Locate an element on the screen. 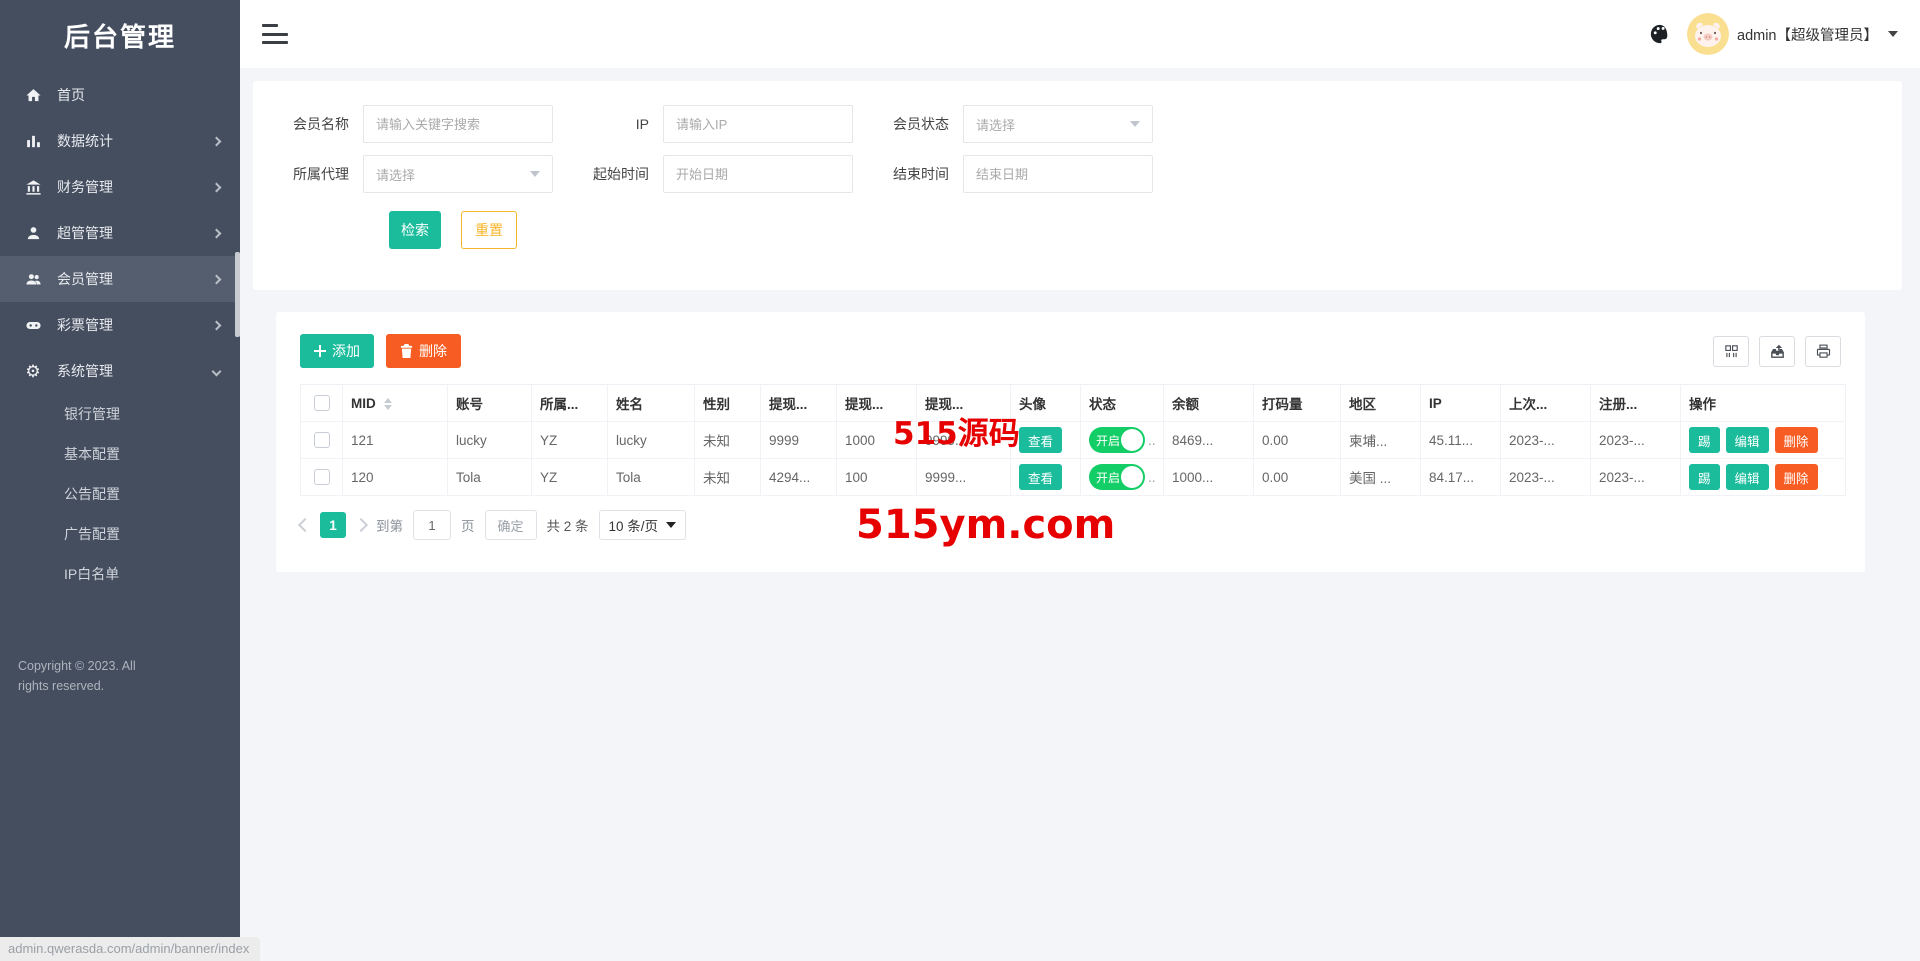 This screenshot has height=961, width=1920. cell-mid: 120 is located at coordinates (395, 477).